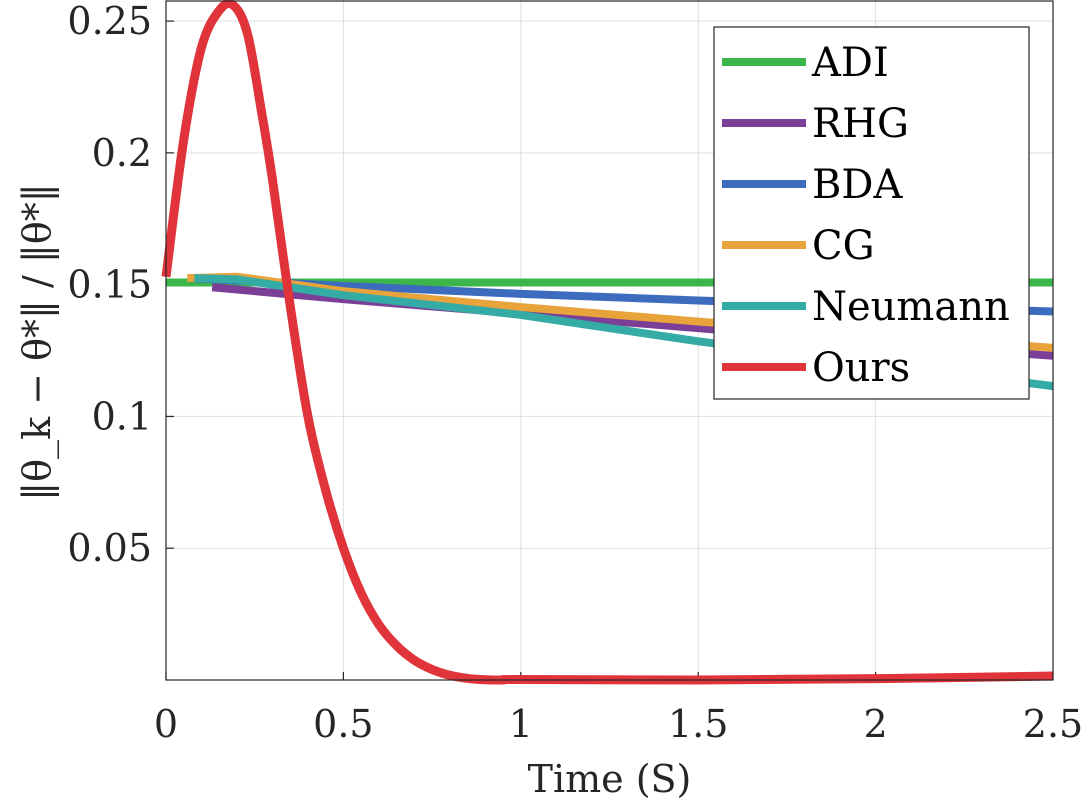 The image size is (1084, 812). What do you see at coordinates (843, 246) in the screenshot?
I see `legend-label-cg: CG` at bounding box center [843, 246].